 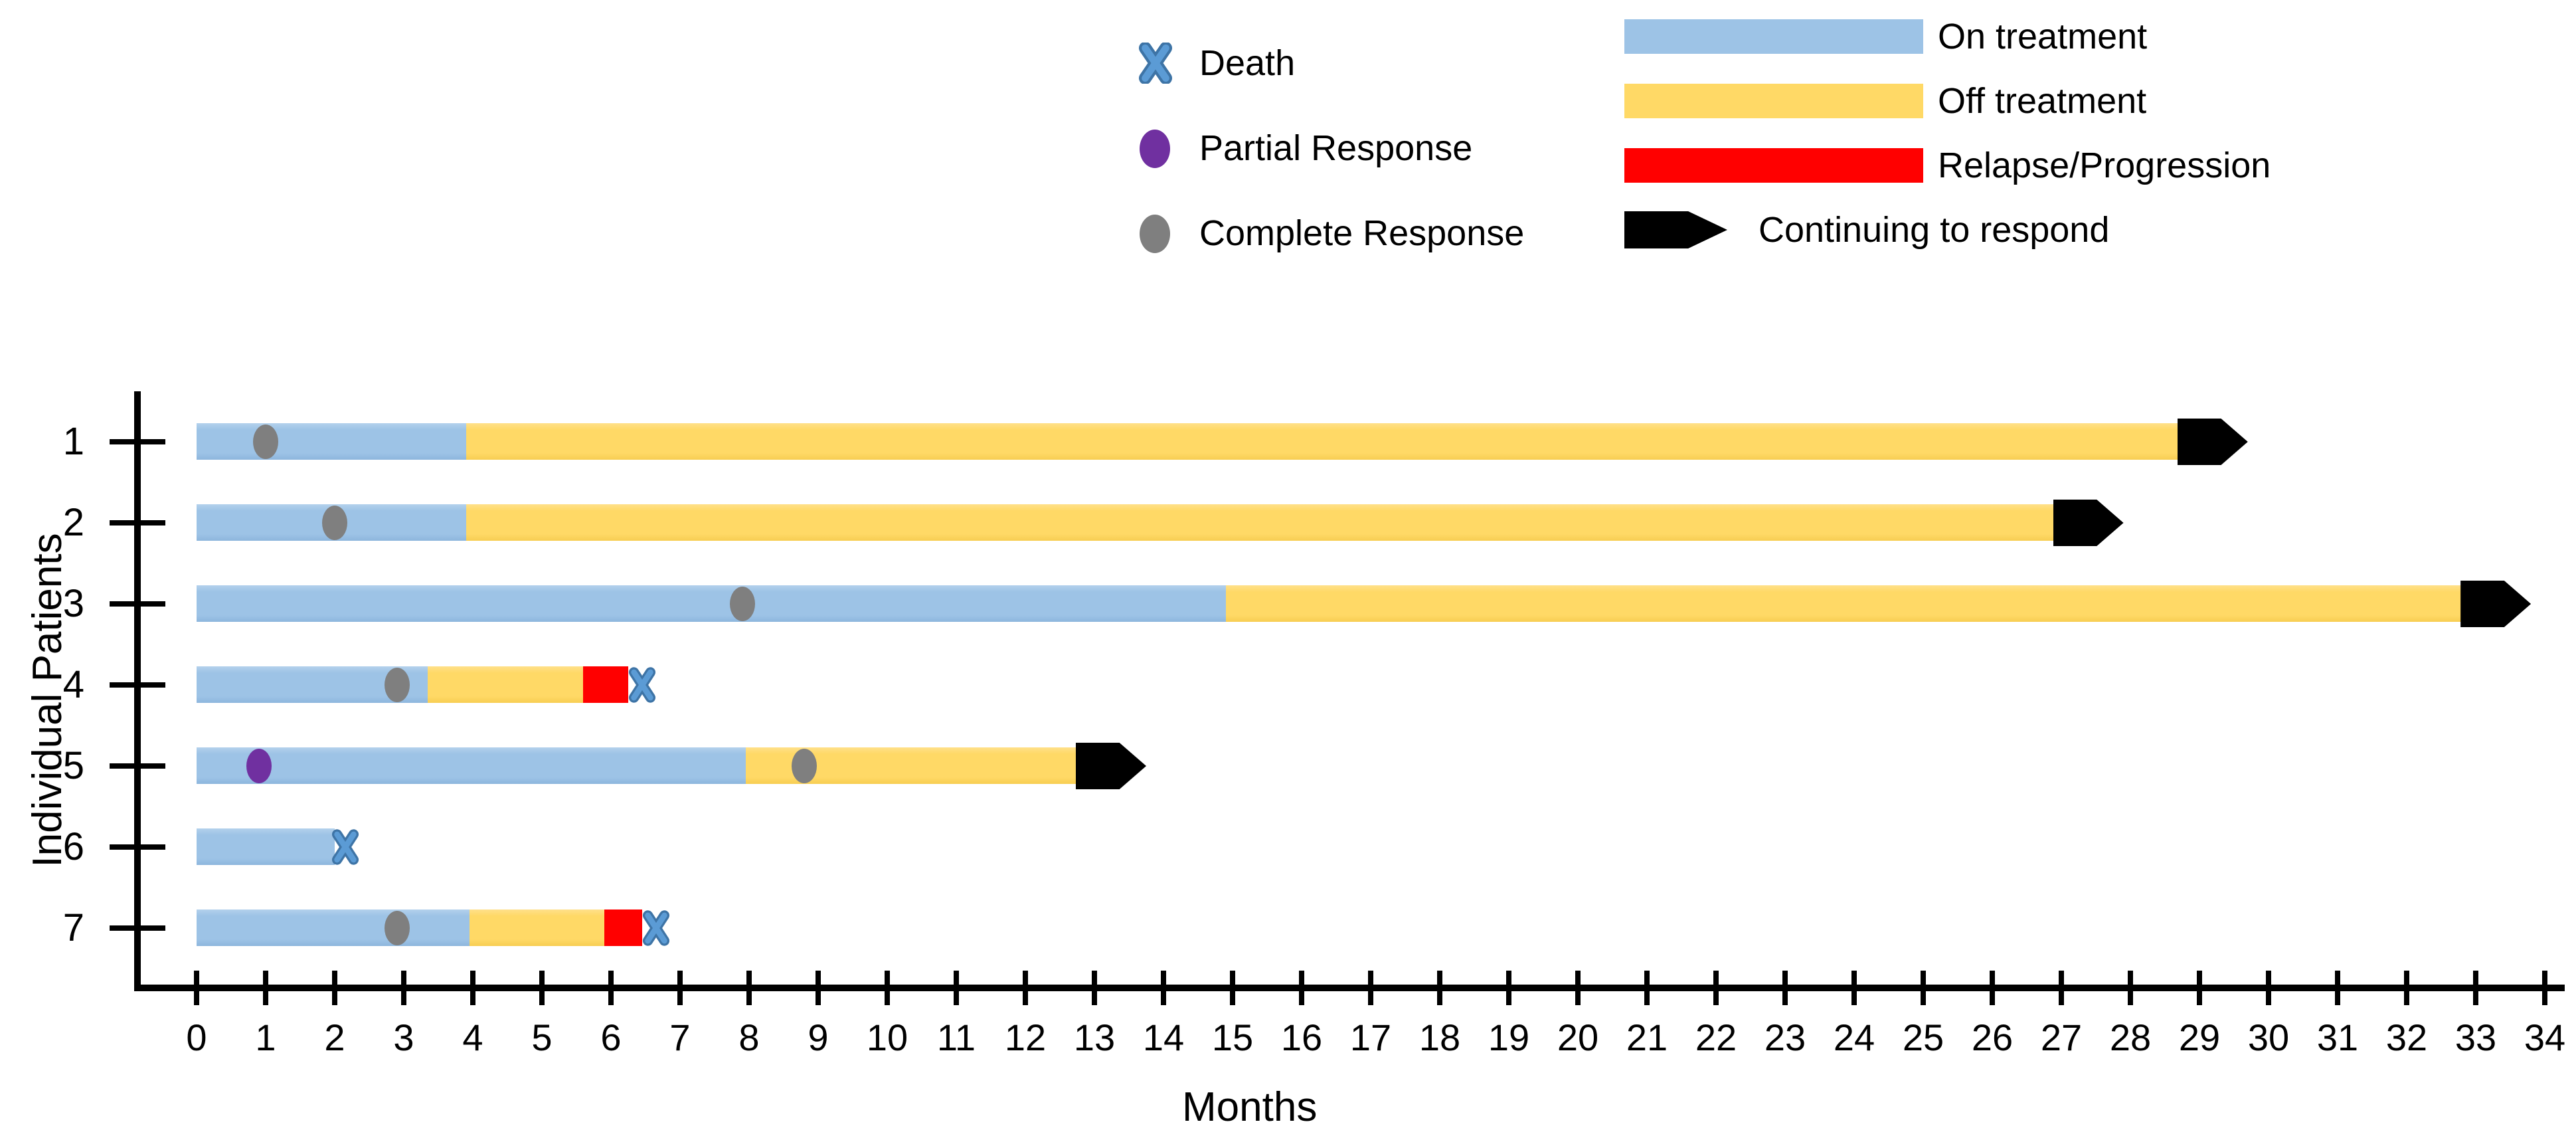 What do you see at coordinates (749, 1037) in the screenshot?
I see `x-axis-tick-label: 8` at bounding box center [749, 1037].